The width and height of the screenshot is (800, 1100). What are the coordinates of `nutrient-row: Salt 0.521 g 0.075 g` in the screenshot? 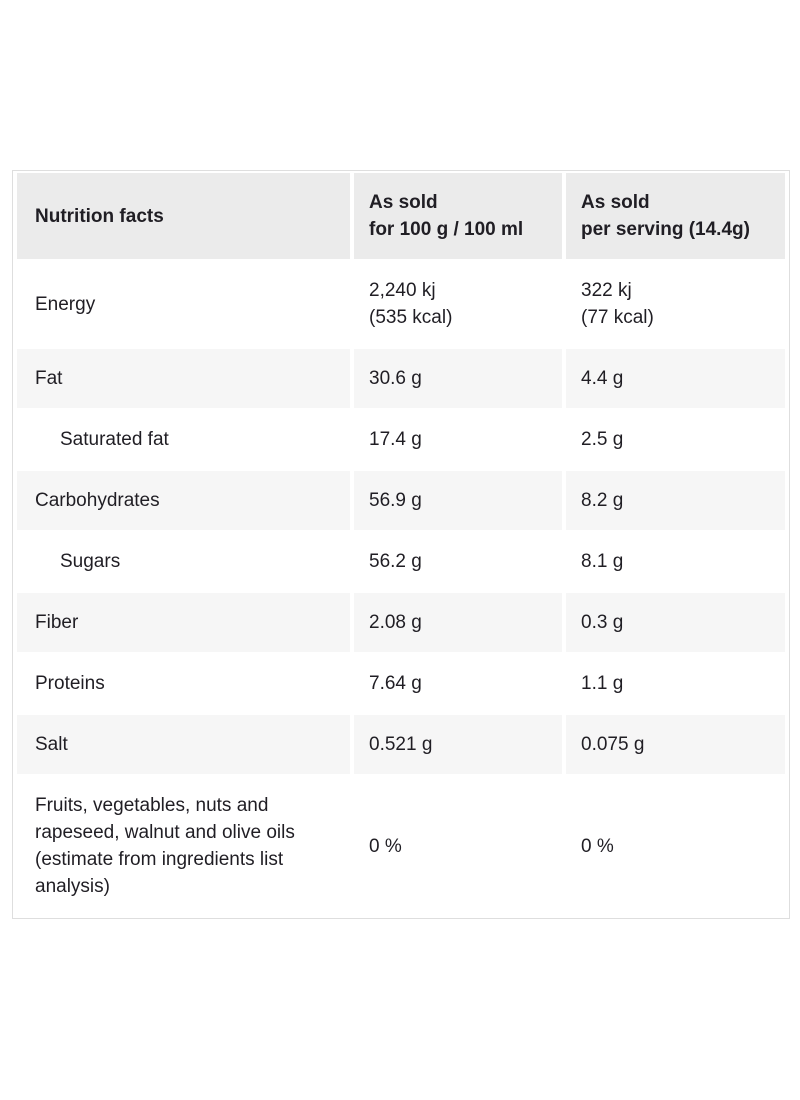 It's located at (401, 744).